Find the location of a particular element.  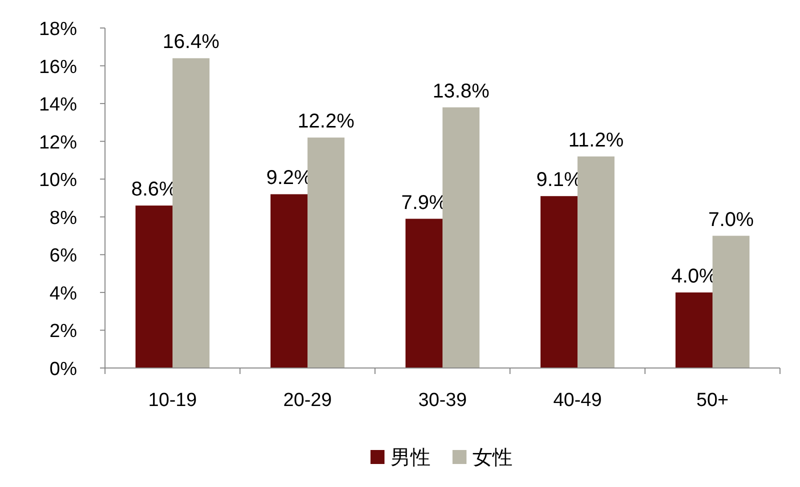

y-tick-label: 0% is located at coordinates (64, 369).